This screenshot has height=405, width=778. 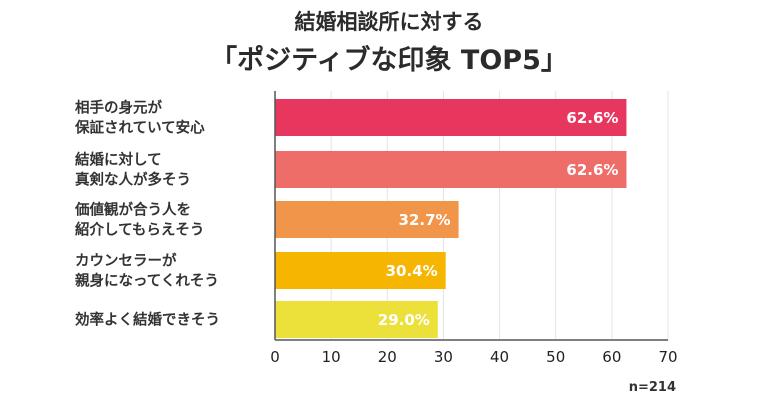 What do you see at coordinates (387, 357) in the screenshot?
I see `x-tick-label: 20` at bounding box center [387, 357].